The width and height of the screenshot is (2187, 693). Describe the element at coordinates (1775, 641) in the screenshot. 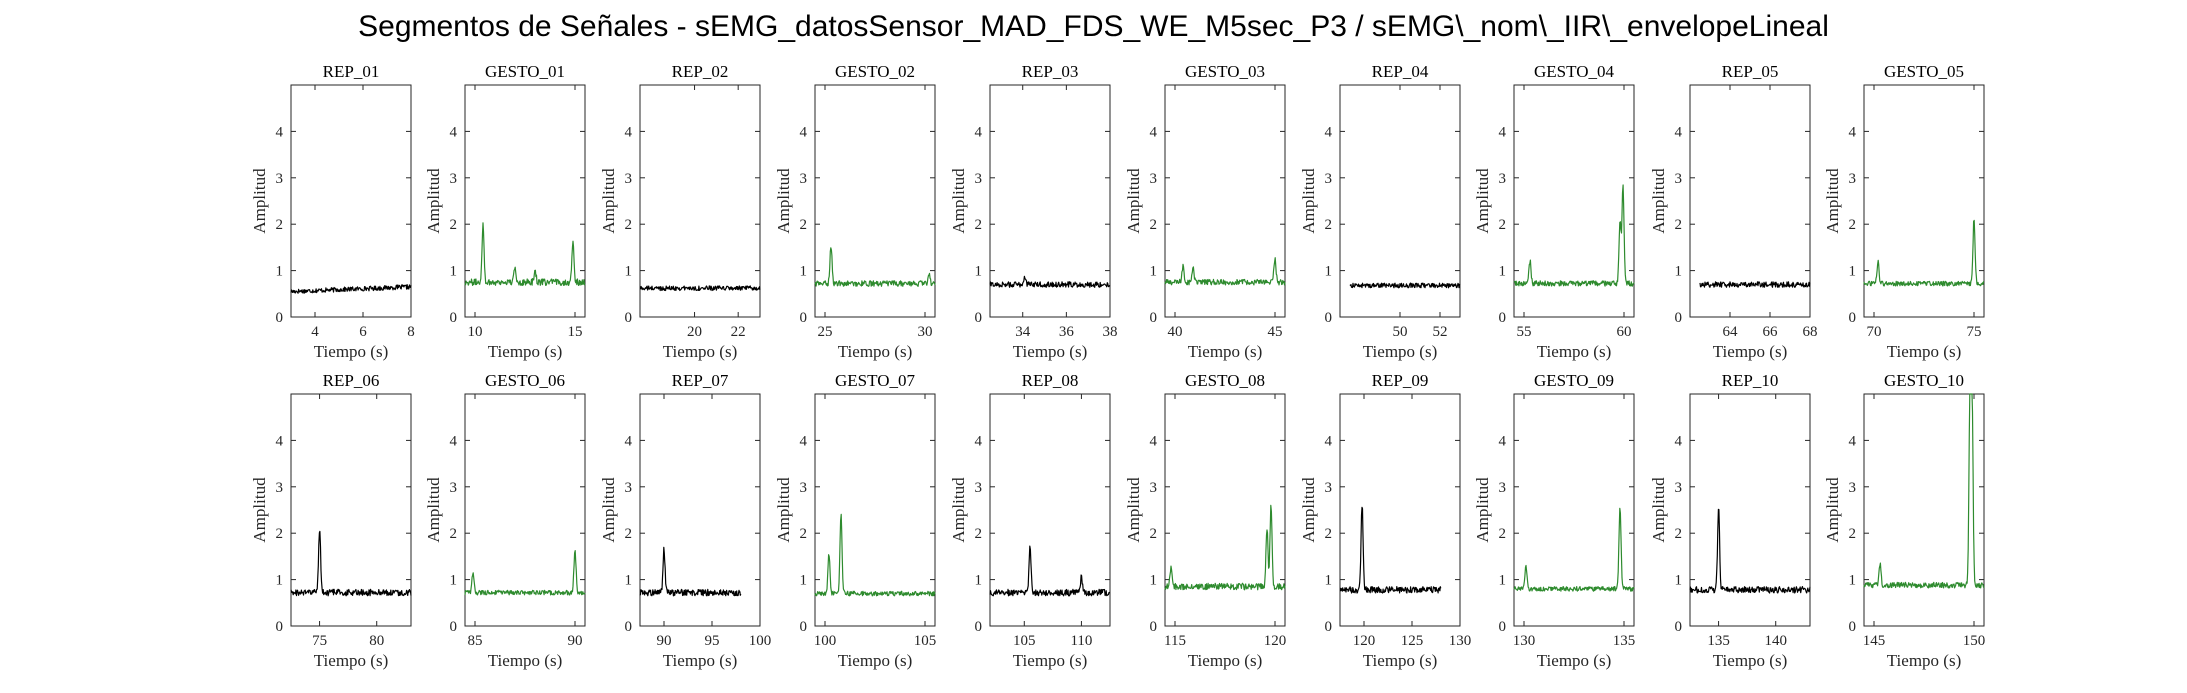

I see `x-tick-label: 140` at that location.